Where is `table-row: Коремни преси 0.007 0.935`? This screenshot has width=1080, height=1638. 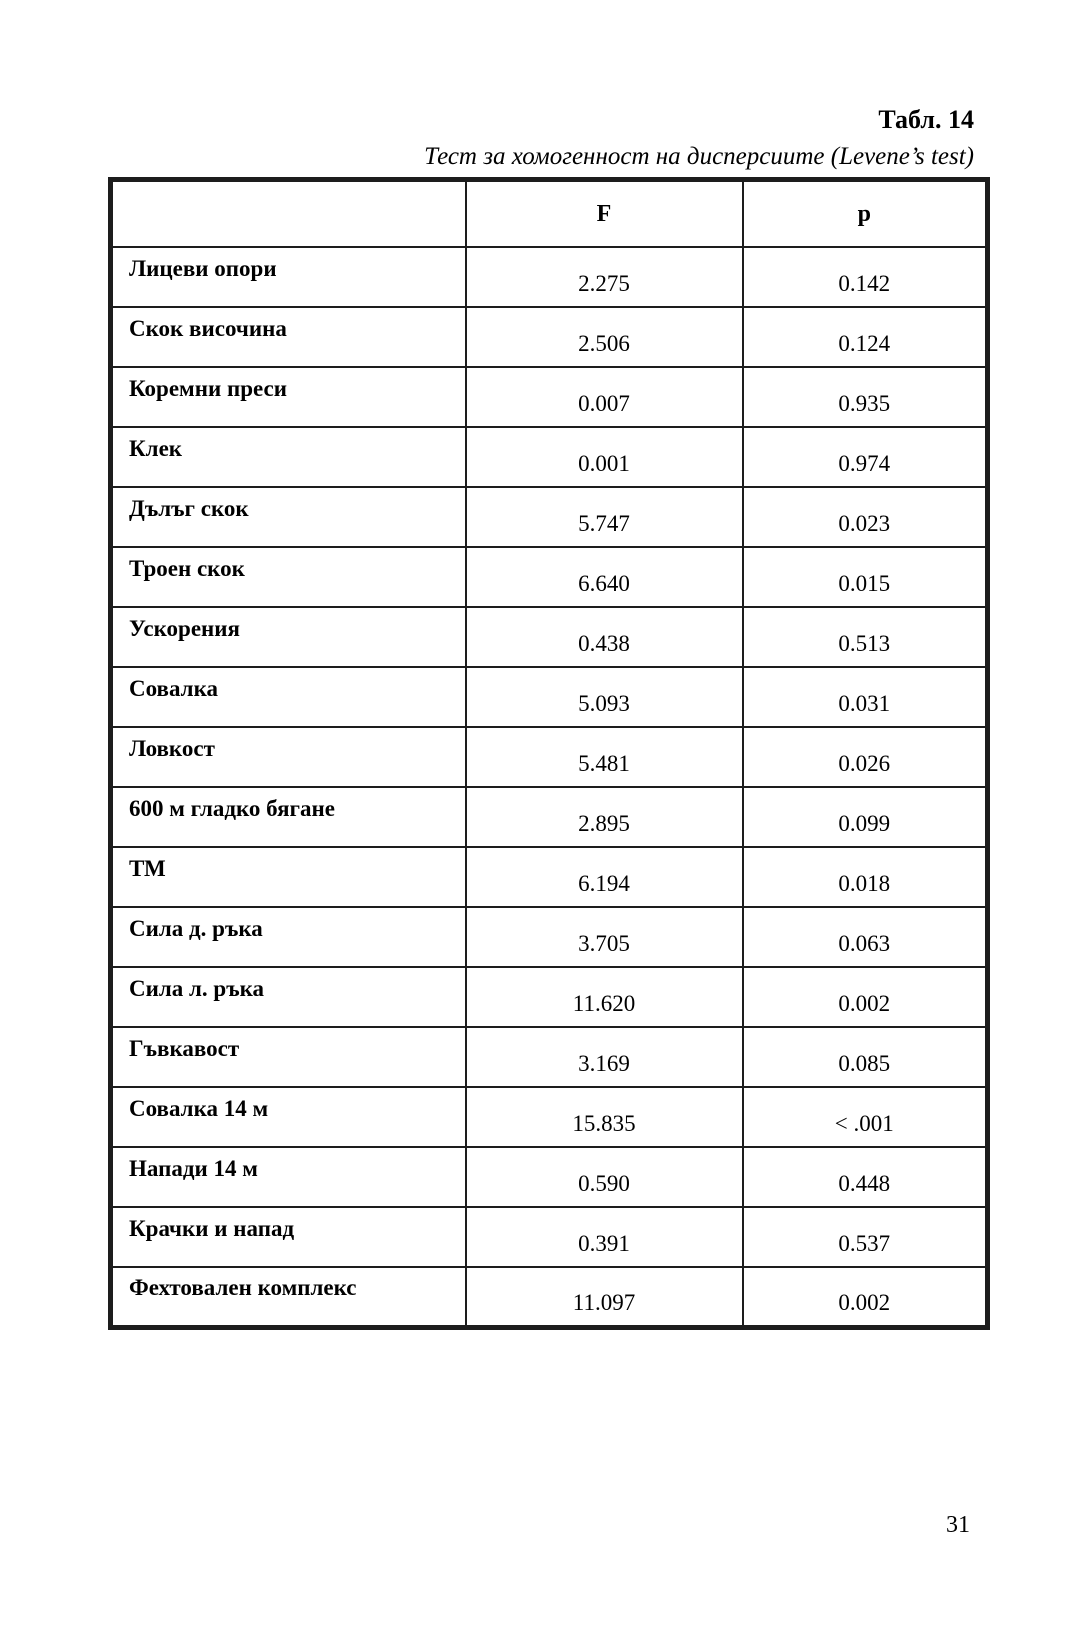 table-row: Коремни преси 0.007 0.935 is located at coordinates (549, 397).